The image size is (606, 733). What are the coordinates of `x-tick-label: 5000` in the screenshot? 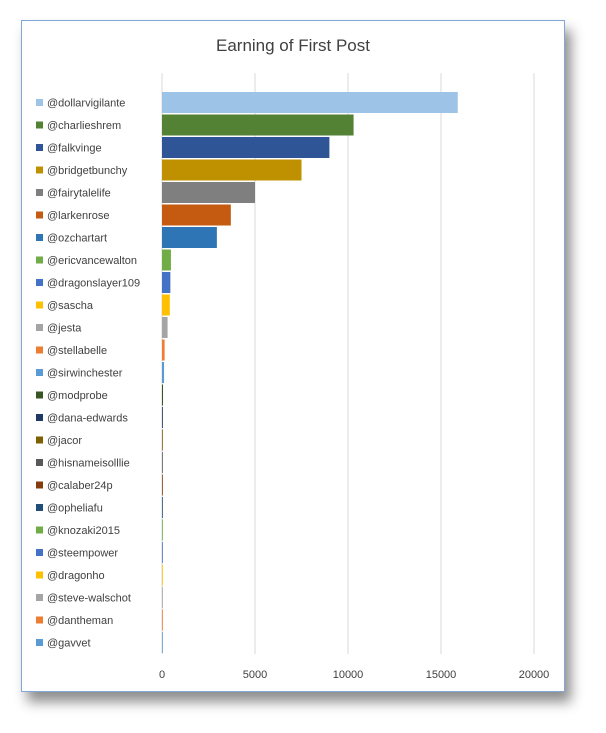 It's located at (255, 675).